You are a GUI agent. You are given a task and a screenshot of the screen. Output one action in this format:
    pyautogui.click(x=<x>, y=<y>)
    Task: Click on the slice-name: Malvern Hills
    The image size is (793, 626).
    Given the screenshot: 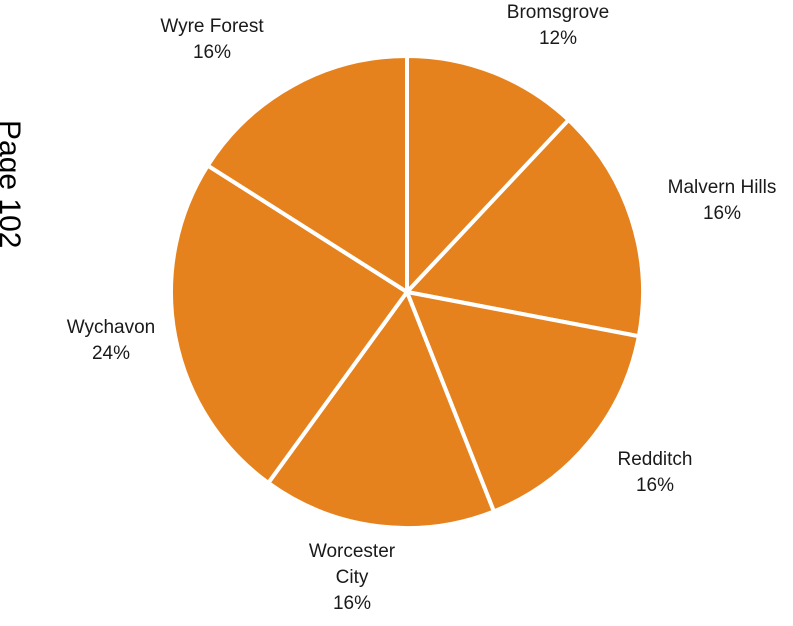 What is the action you would take?
    pyautogui.click(x=722, y=187)
    